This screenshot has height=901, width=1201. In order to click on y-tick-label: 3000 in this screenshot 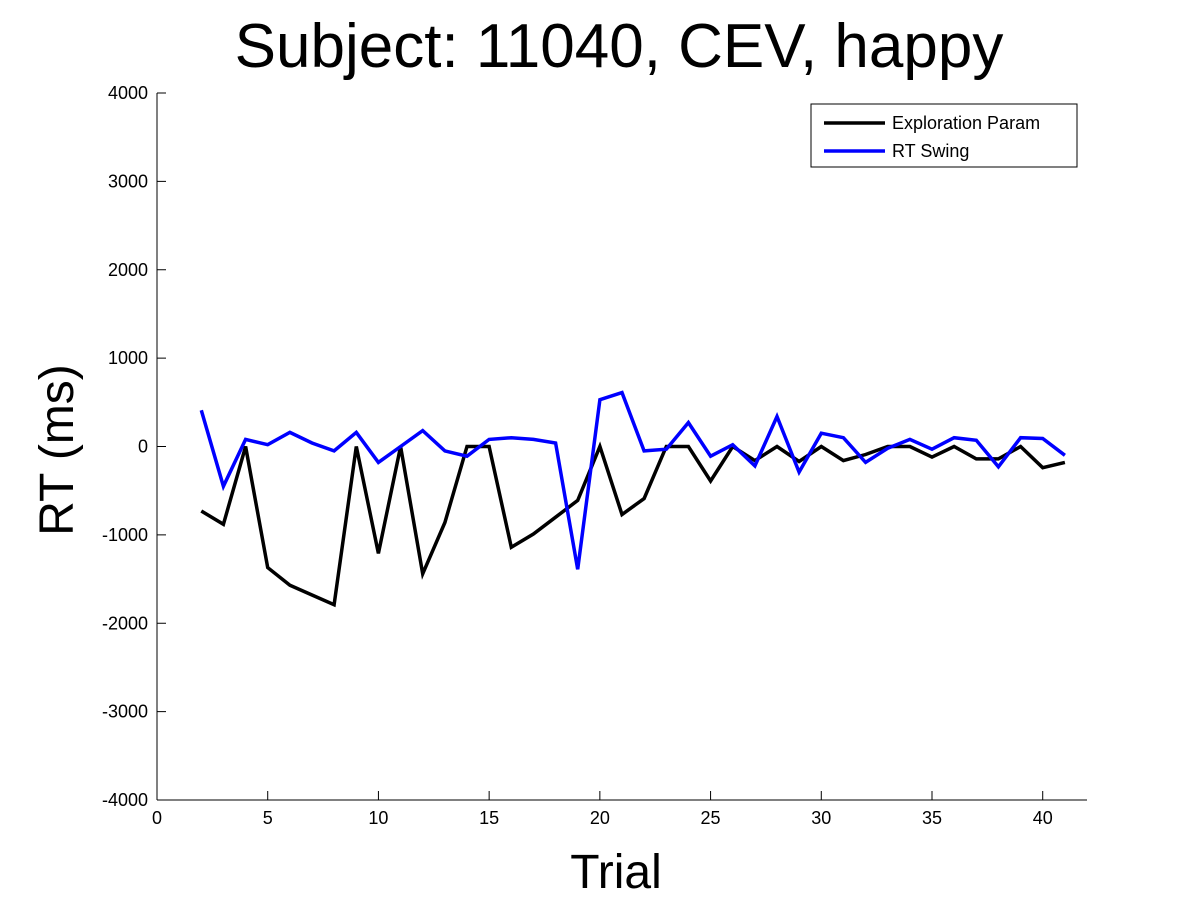, I will do `click(128, 181)`.